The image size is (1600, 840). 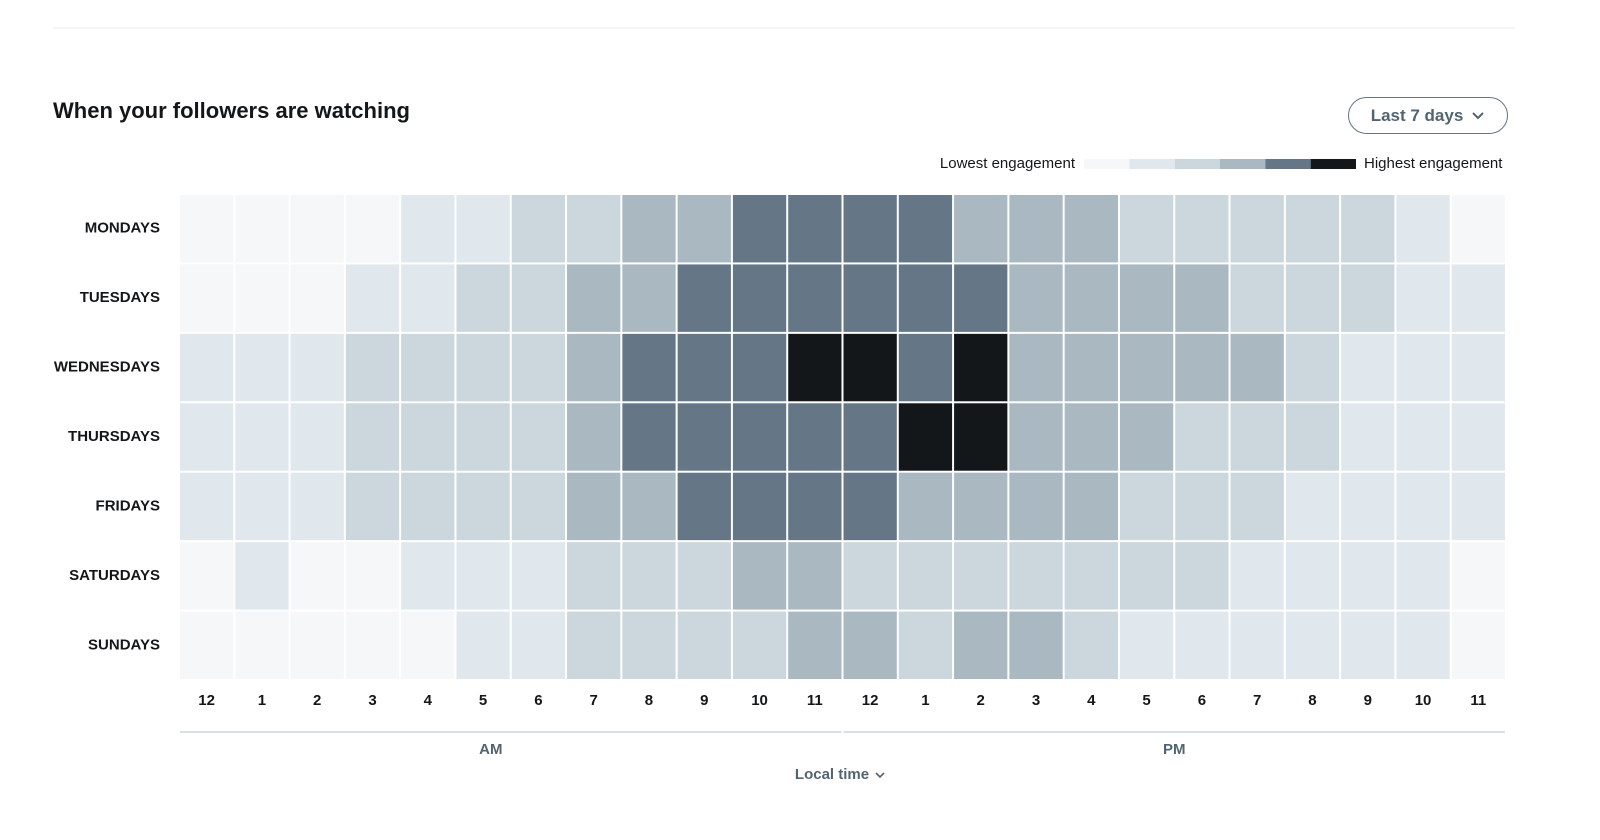 What do you see at coordinates (114, 575) in the screenshot?
I see `row-label: SATURDAYS` at bounding box center [114, 575].